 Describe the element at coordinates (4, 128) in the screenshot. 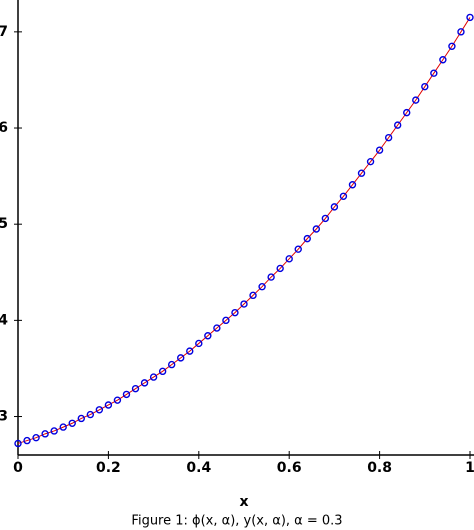

I see `y-tick-label: 6` at that location.